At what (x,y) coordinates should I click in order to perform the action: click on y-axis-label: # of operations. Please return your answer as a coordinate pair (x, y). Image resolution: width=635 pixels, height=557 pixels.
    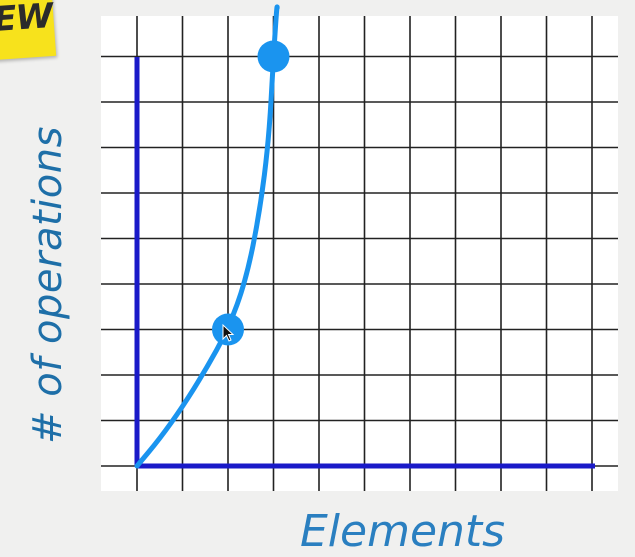
    Looking at the image, I should click on (48, 285).